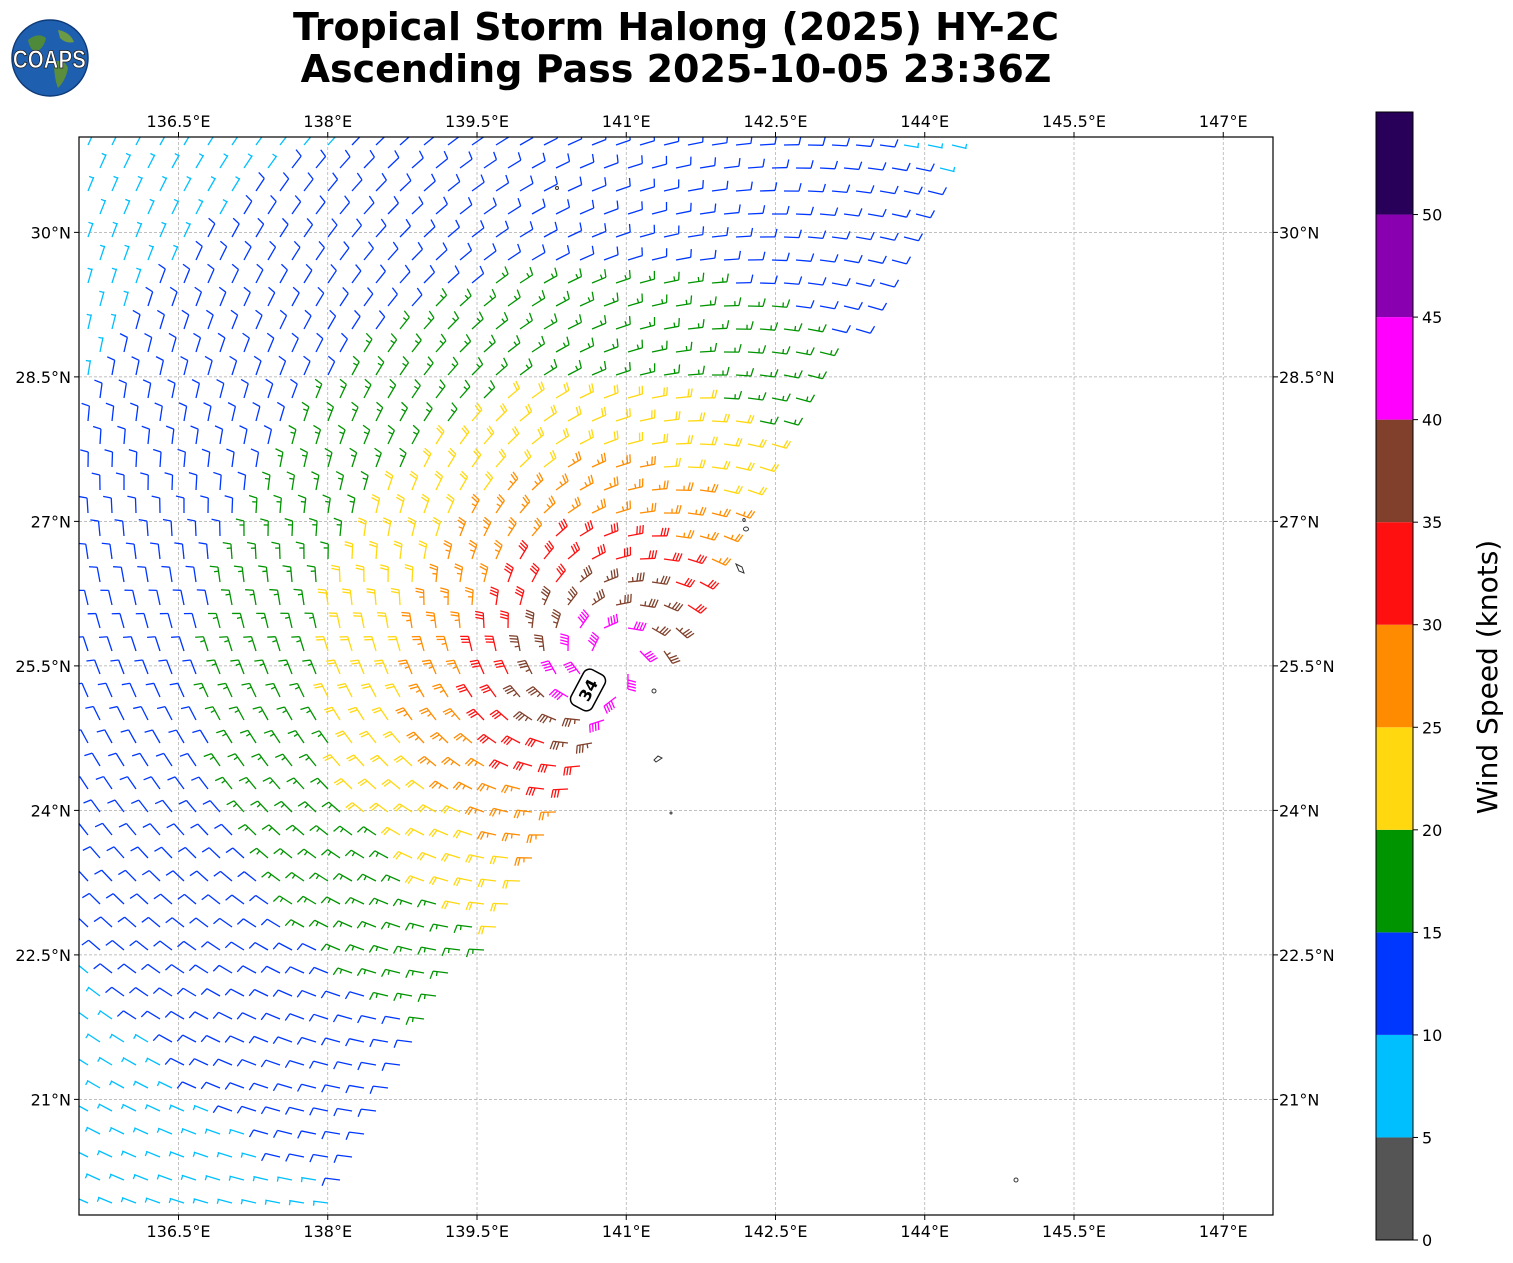 The height and width of the screenshot is (1263, 1513). Describe the element at coordinates (1299, 810) in the screenshot. I see `y-tick-label-right: 24°N` at that location.